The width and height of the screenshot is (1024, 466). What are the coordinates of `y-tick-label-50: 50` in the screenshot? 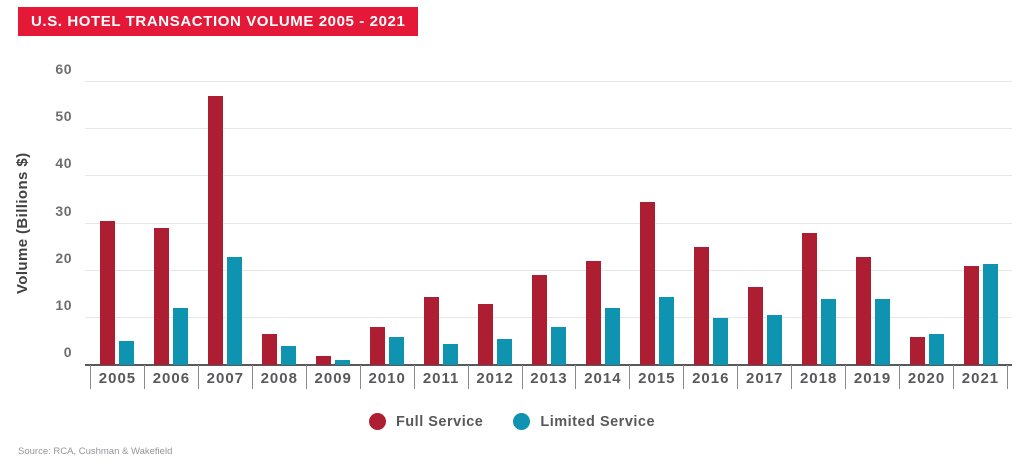 It's located at (63, 116).